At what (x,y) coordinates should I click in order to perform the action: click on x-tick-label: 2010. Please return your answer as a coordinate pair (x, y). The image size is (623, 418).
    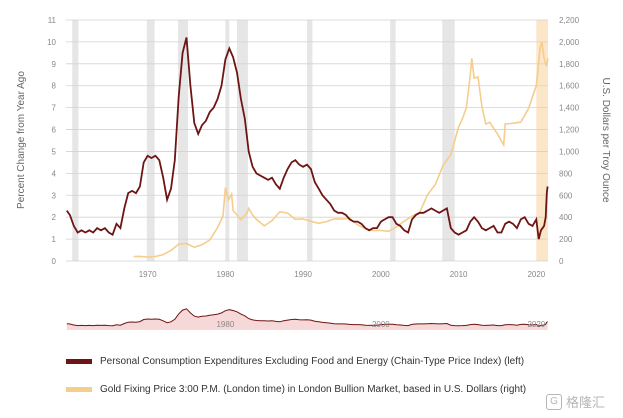
    Looking at the image, I should click on (459, 274).